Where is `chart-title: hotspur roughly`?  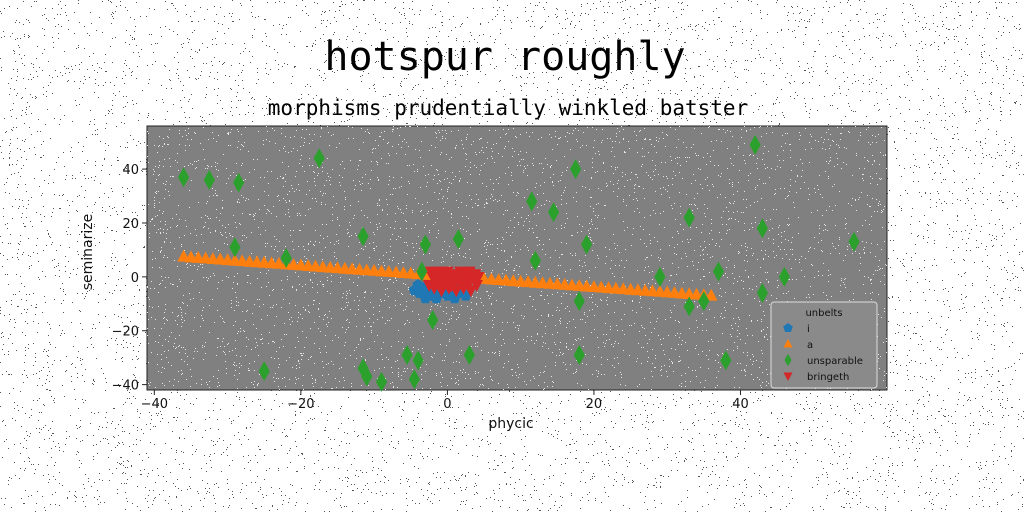
chart-title: hotspur roughly is located at coordinates (504, 57).